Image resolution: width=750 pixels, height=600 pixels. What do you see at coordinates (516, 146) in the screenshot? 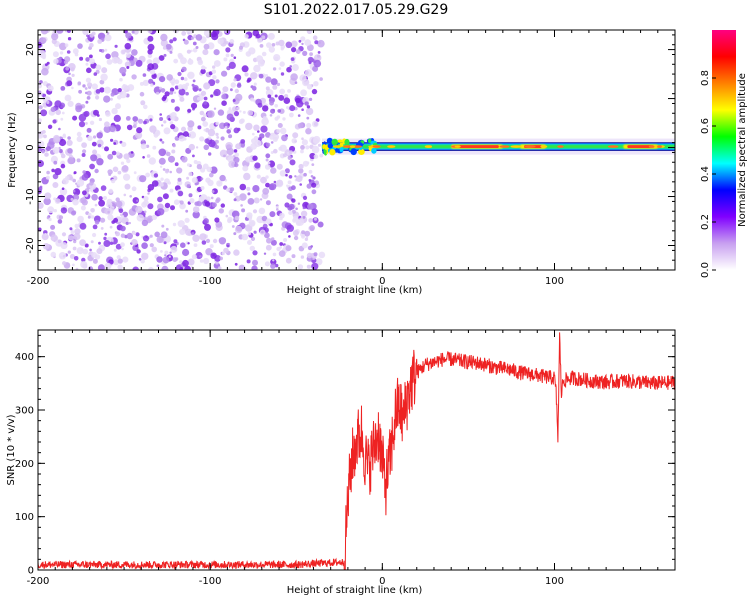
I see `band-speck` at bounding box center [516, 146].